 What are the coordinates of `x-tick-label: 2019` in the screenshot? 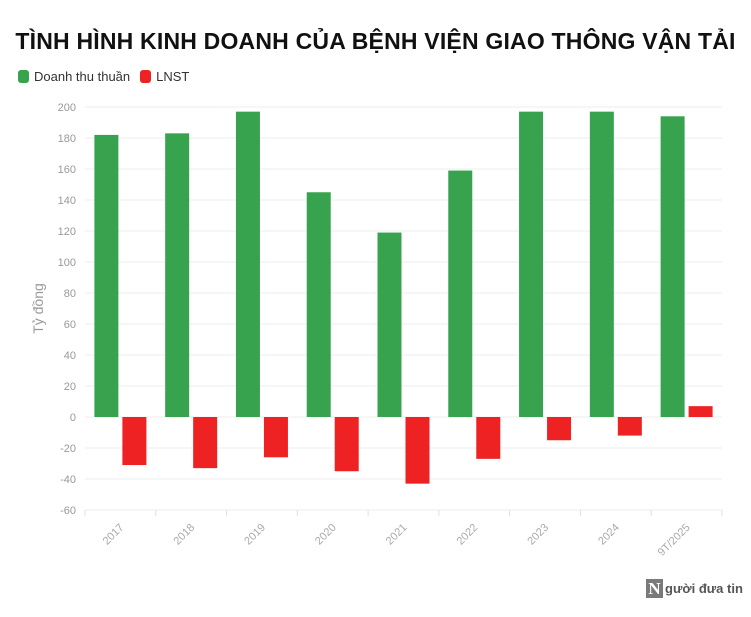 It's located at (255, 535).